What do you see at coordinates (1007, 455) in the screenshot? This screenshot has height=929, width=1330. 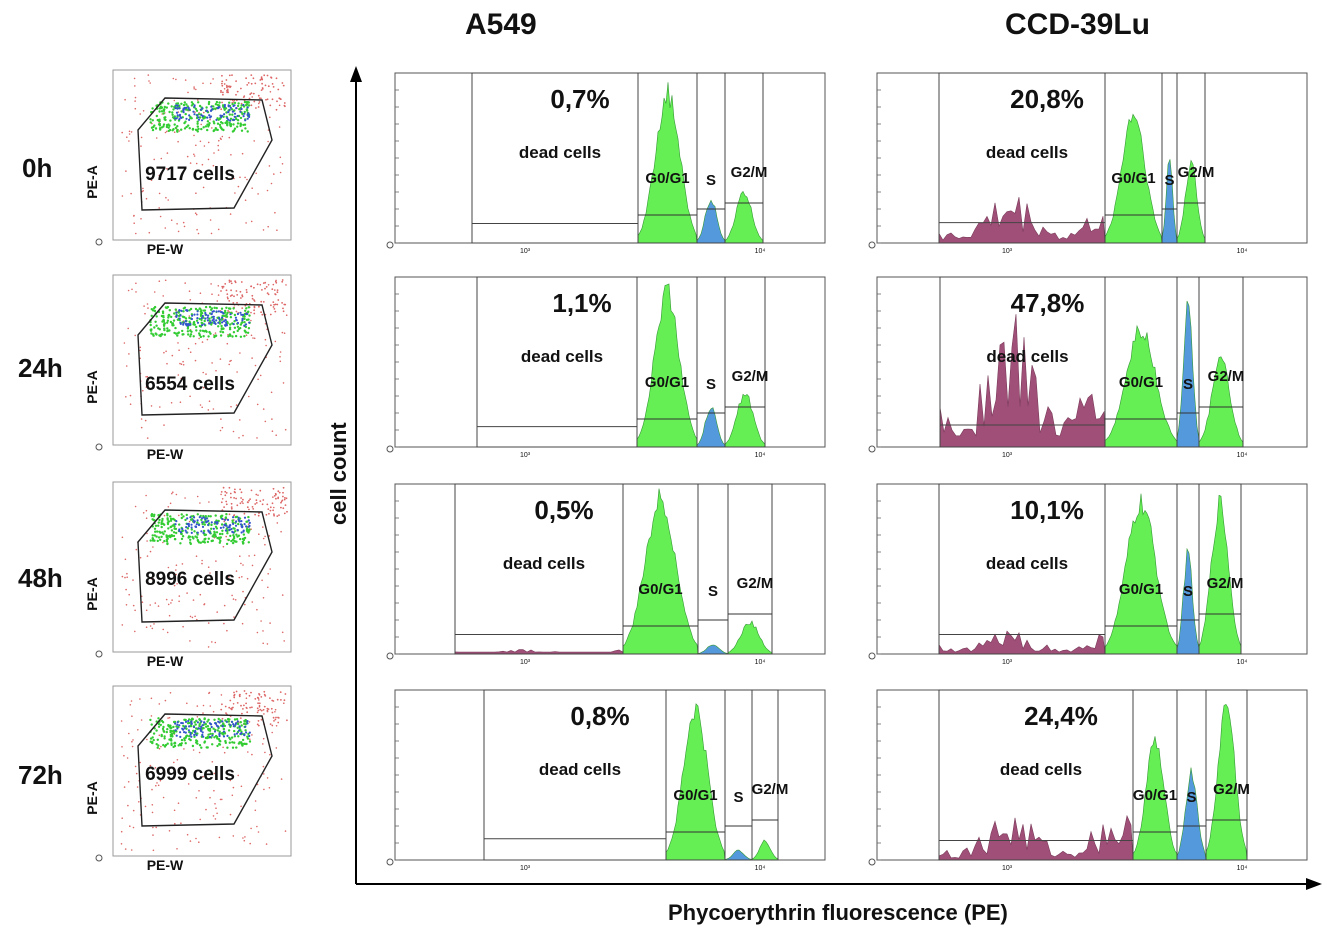 I see `x-tick-label: 10³` at bounding box center [1007, 455].